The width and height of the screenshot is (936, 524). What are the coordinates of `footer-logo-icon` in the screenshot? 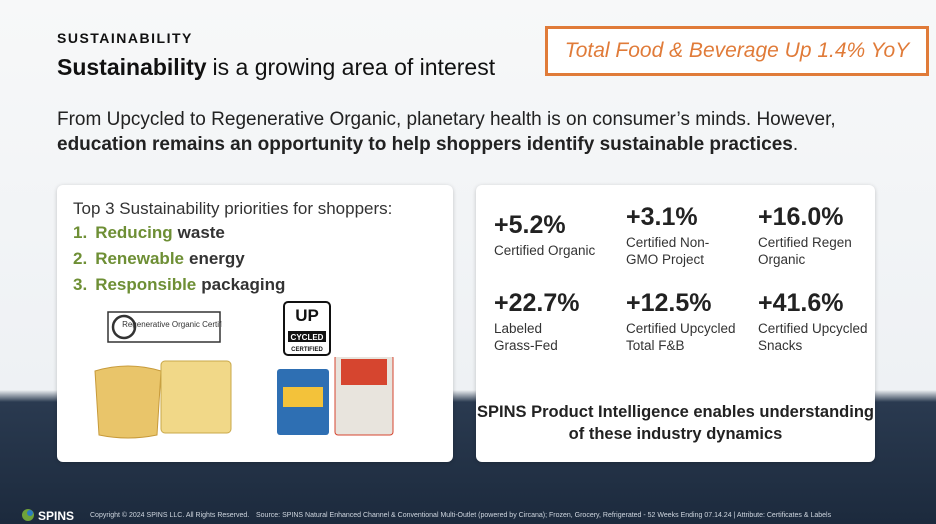 It's located at (28, 515).